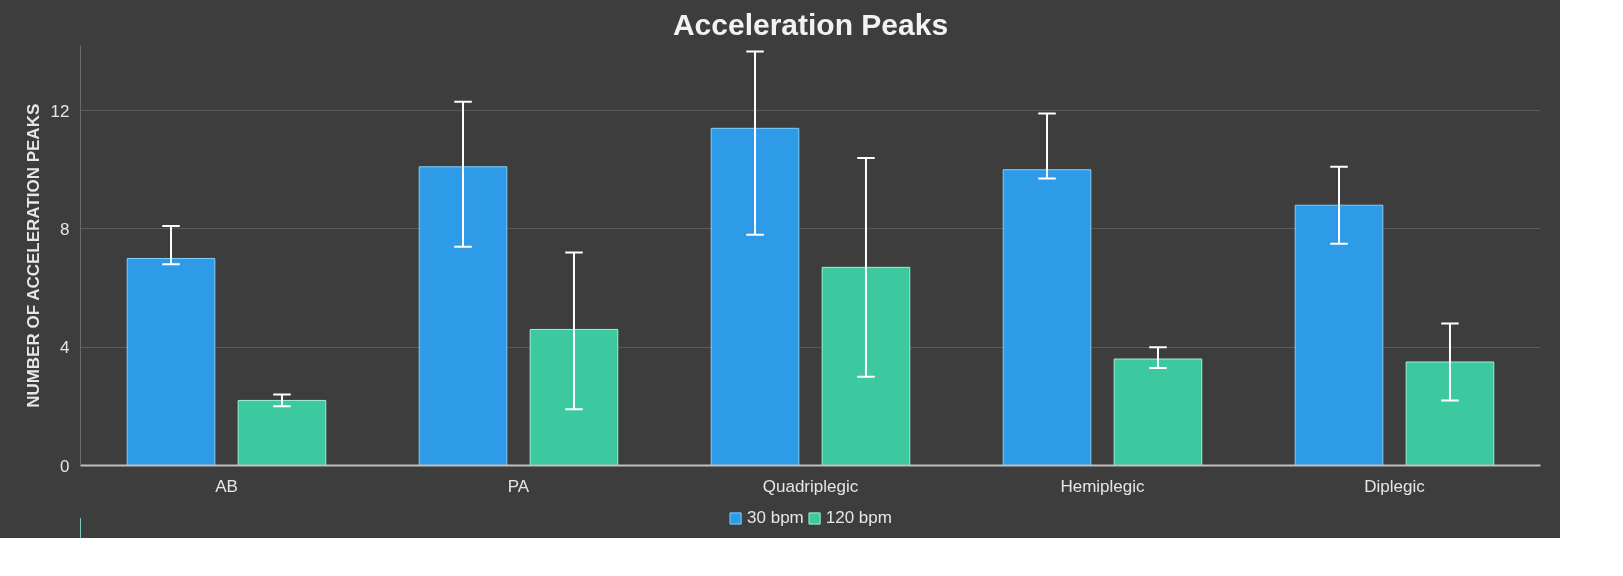  I want to click on legend-label: 30 bpm, so click(775, 518).